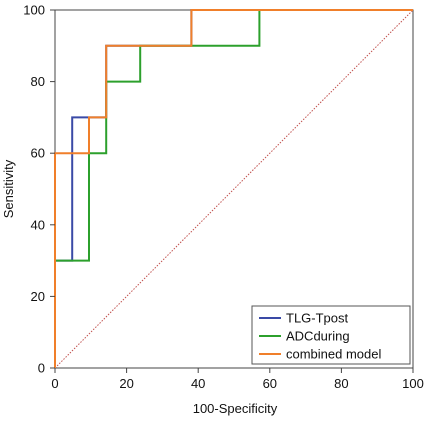 This screenshot has width=424, height=425. I want to click on x-tick-label: 100, so click(413, 383).